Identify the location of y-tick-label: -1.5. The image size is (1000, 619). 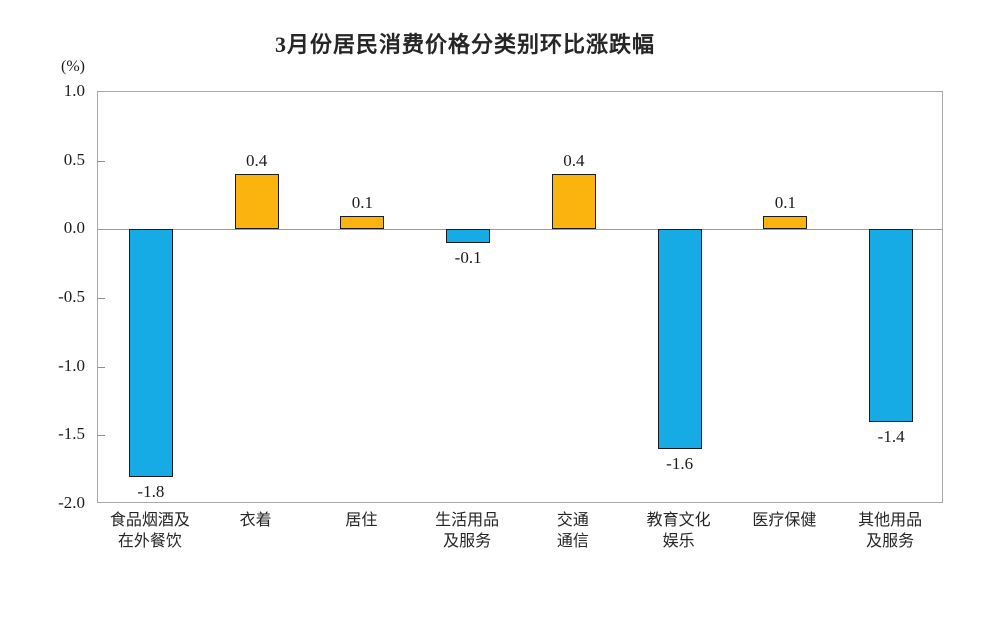
(71, 434).